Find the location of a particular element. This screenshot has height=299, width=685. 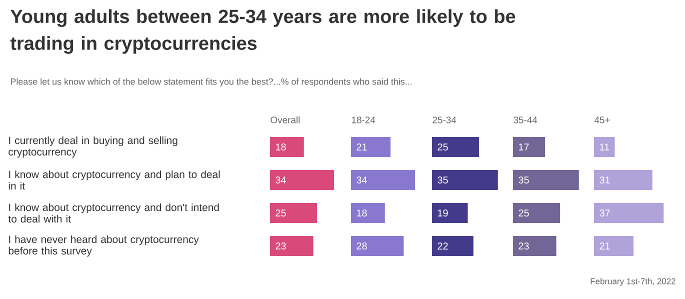

data-label: 37 is located at coordinates (605, 213).